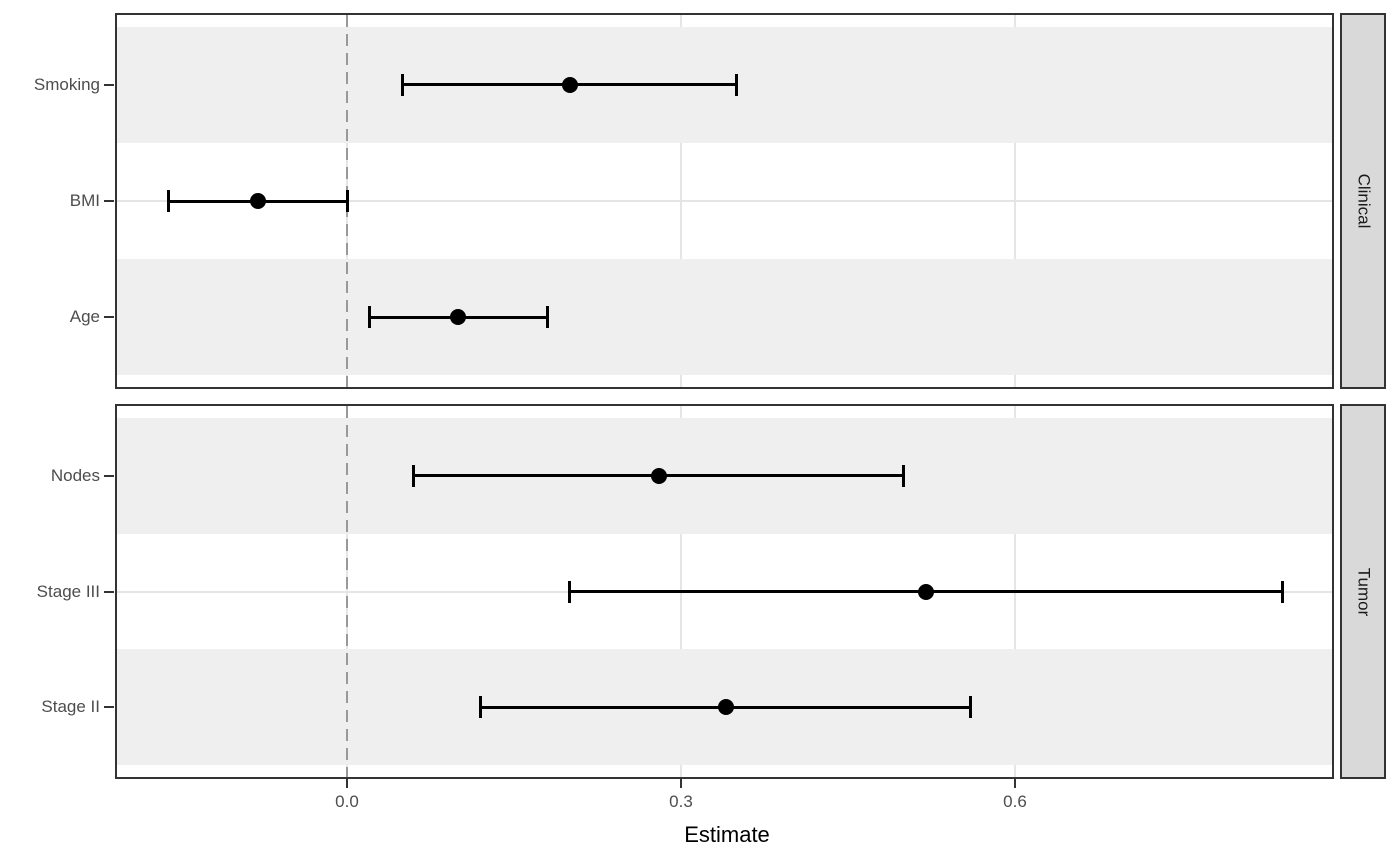 The image size is (1400, 865). I want to click on h-gridline, so click(724, 201).